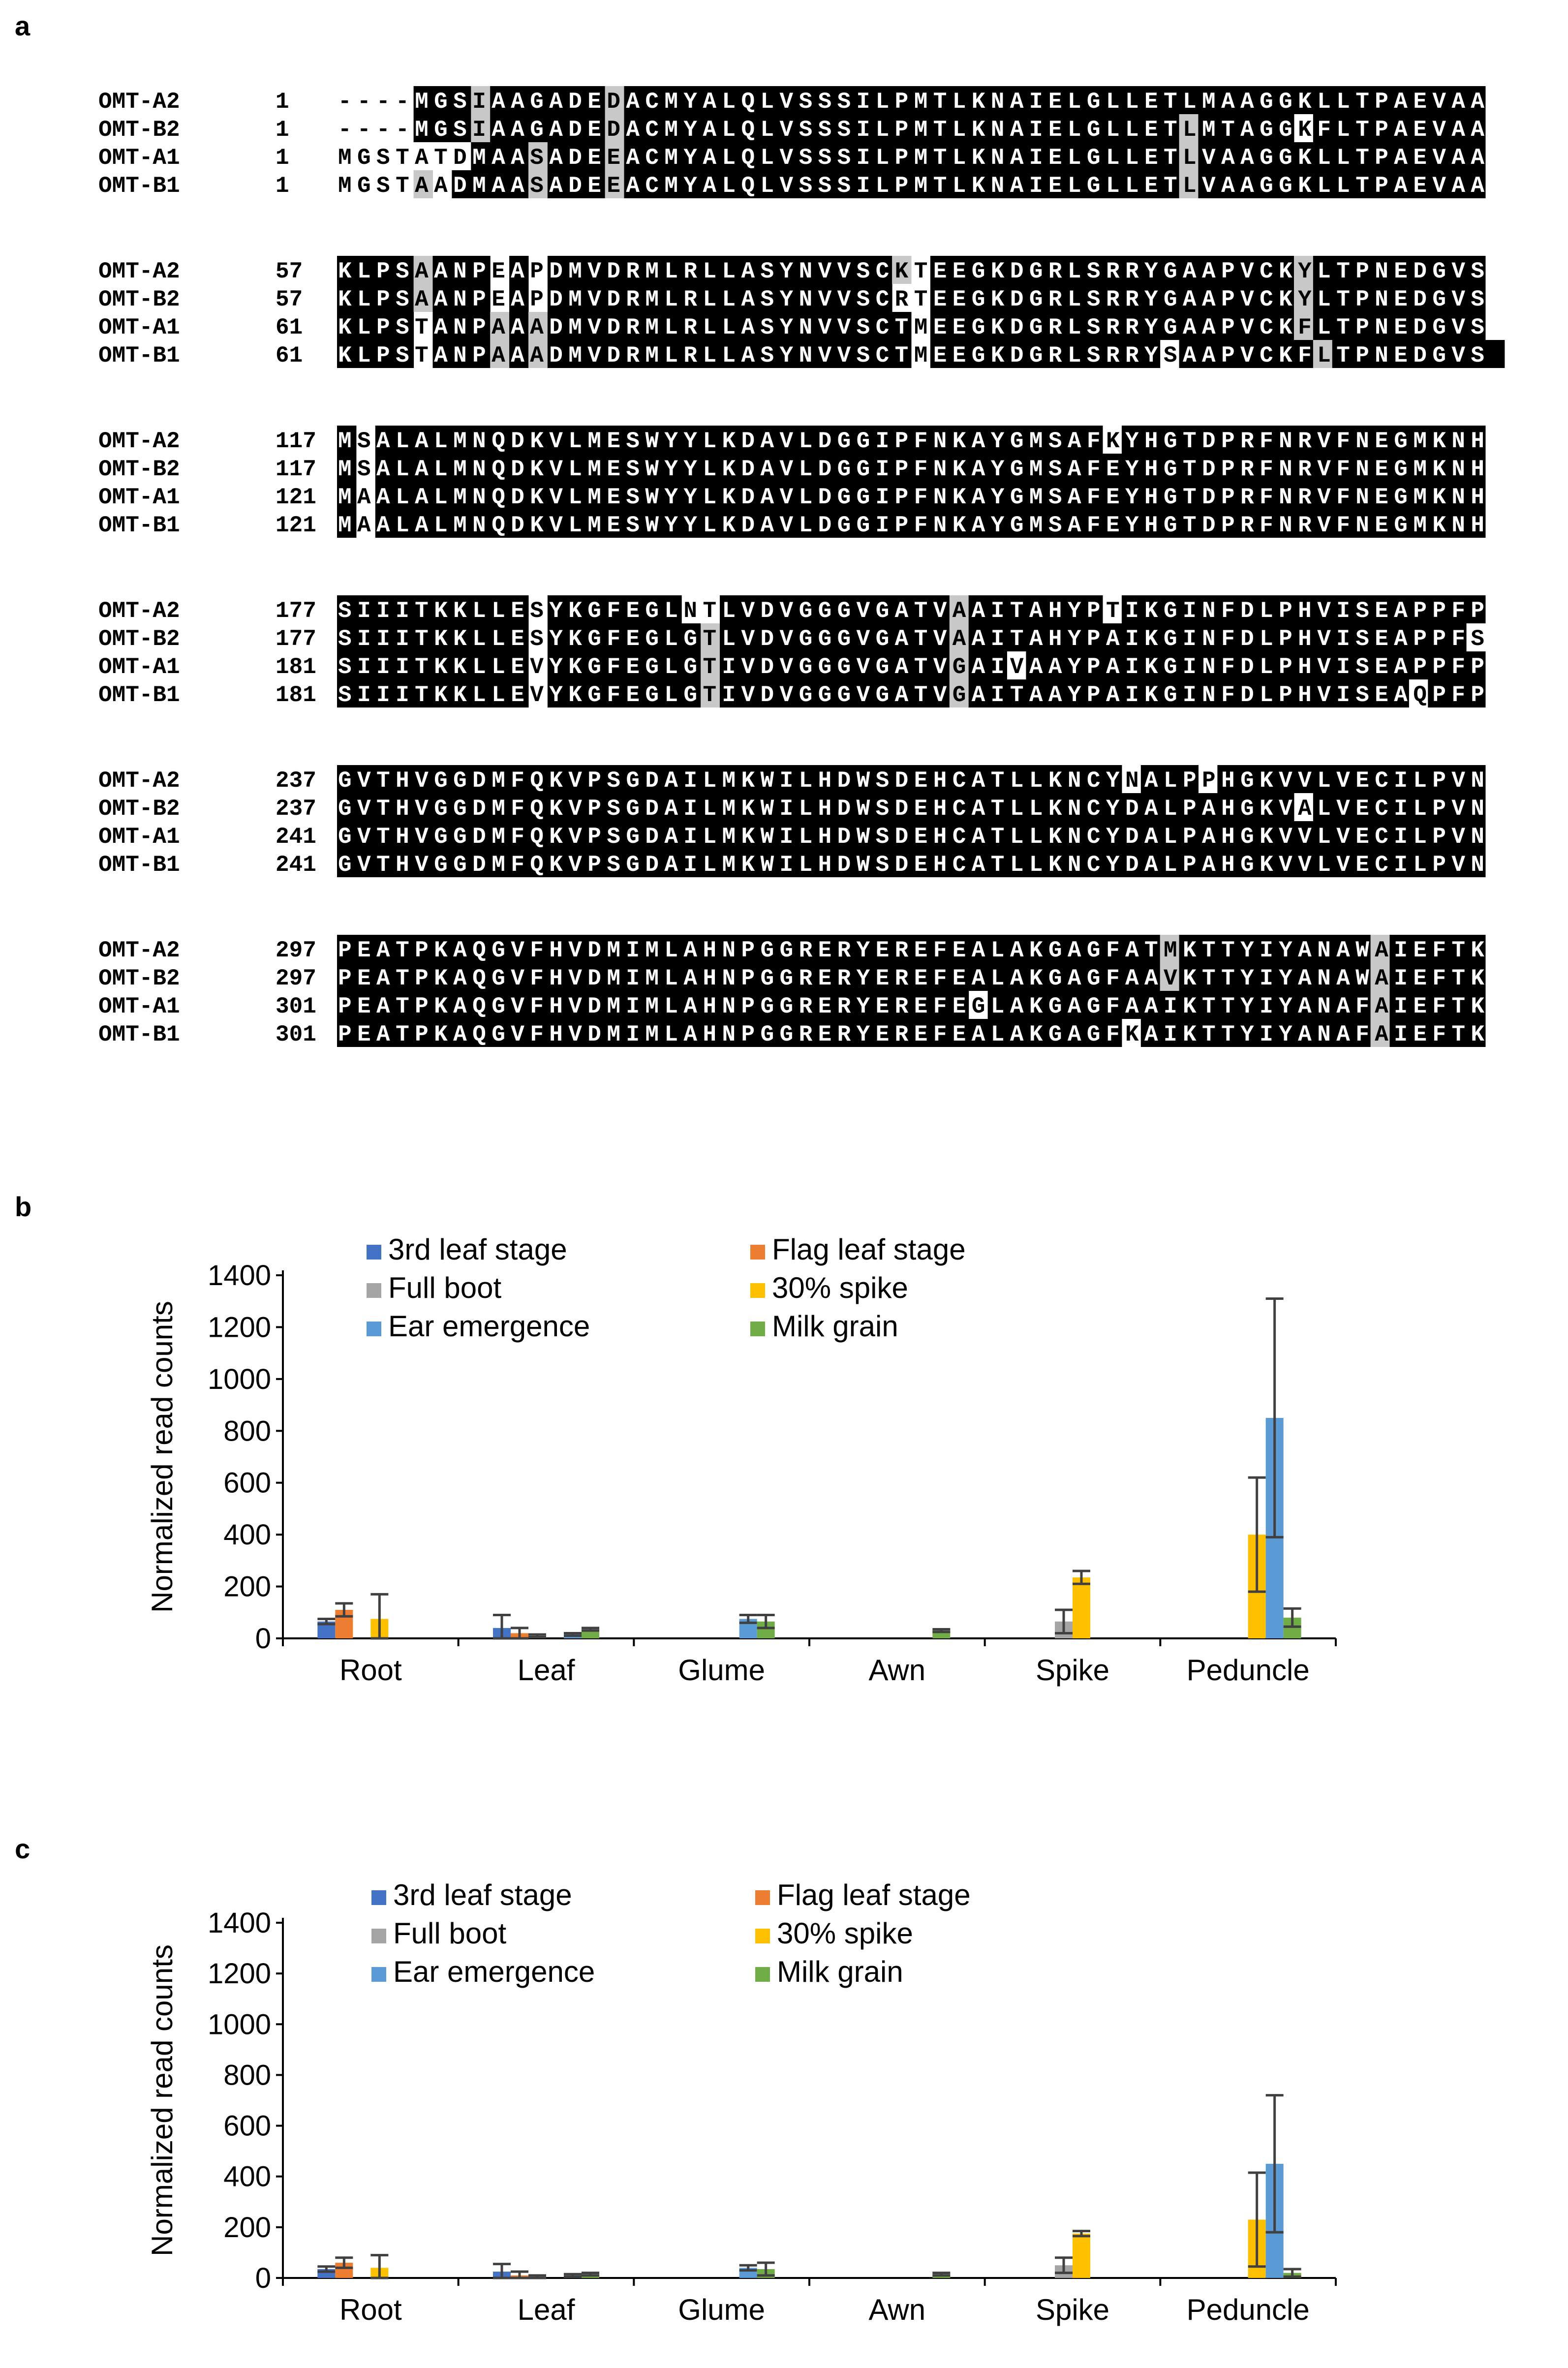 This screenshot has height=2368, width=1568. I want to click on seq-start-position: 297, so click(296, 979).